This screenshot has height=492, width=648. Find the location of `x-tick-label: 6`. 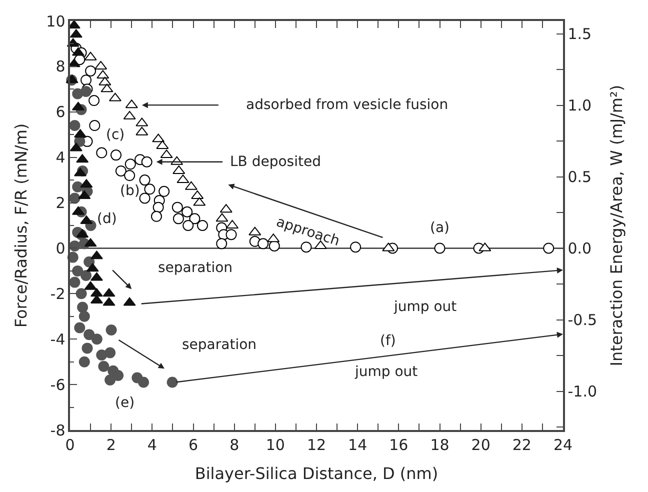

x-tick-label: 6 is located at coordinates (193, 445).